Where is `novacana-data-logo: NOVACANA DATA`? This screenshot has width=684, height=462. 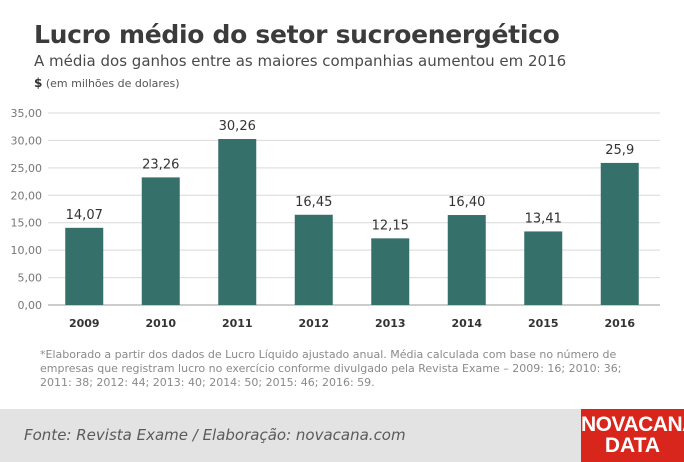
novacana-data-logo: NOVACANA DATA is located at coordinates (632, 435).